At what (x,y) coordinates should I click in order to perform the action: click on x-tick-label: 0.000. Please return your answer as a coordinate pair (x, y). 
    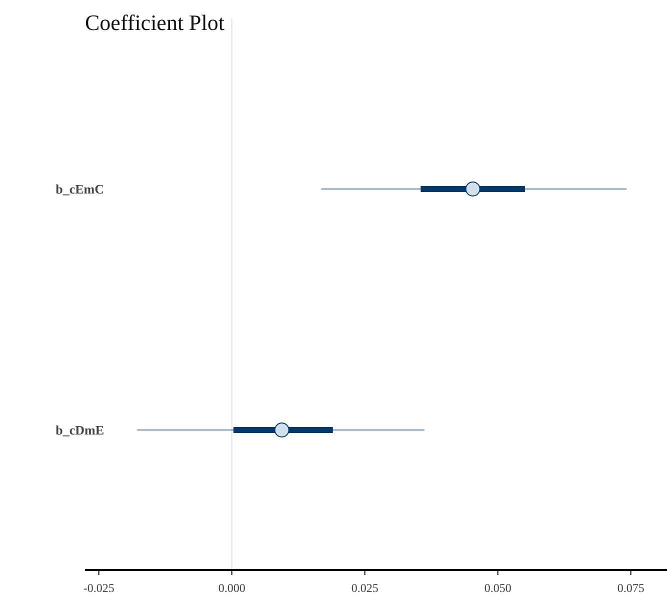
    Looking at the image, I should click on (232, 588).